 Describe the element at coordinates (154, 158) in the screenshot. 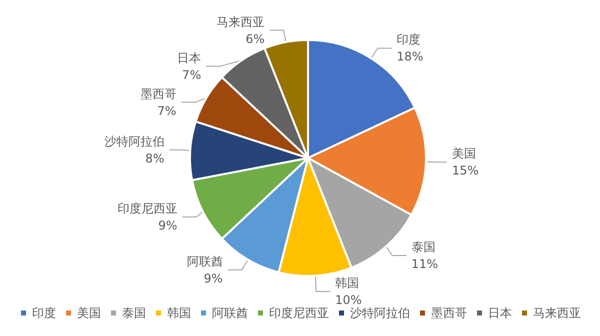

I see `data-label: 8%` at that location.